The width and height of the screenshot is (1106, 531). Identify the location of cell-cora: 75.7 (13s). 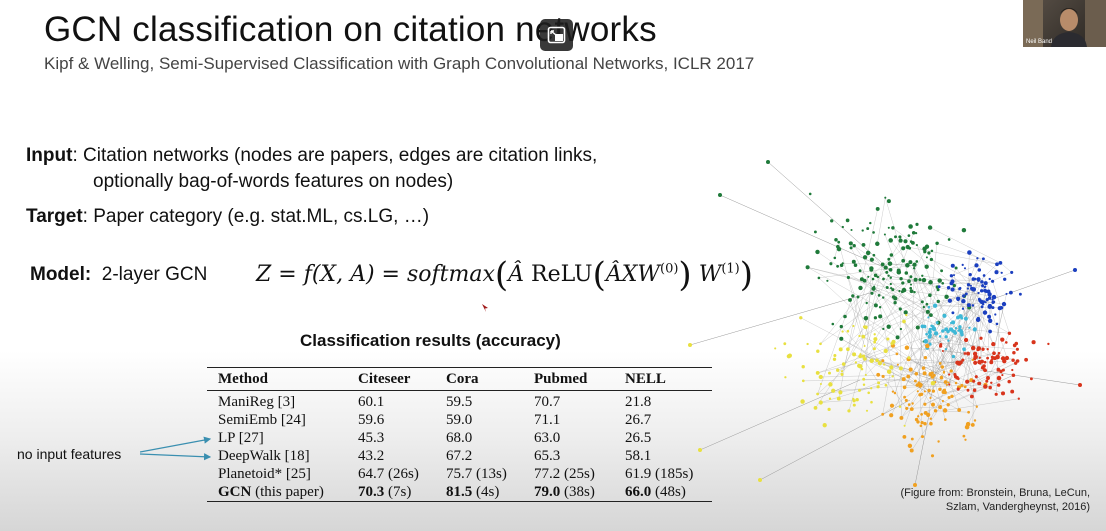
(476, 474).